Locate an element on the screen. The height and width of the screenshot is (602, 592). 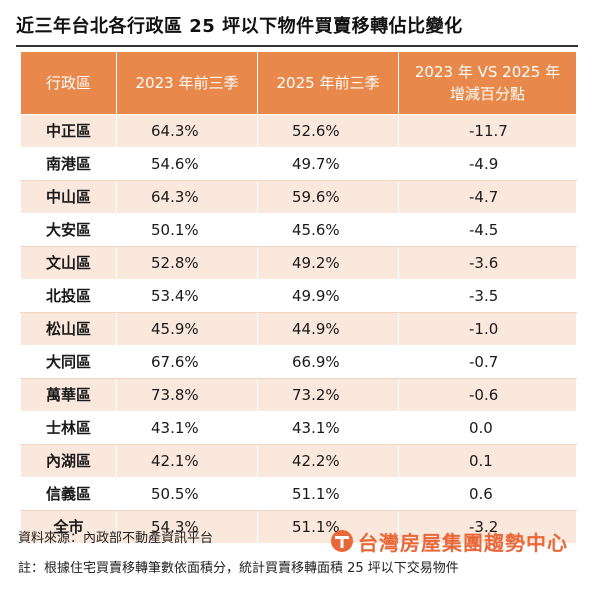
district-cell: 萬華區 is located at coordinates (68, 395).